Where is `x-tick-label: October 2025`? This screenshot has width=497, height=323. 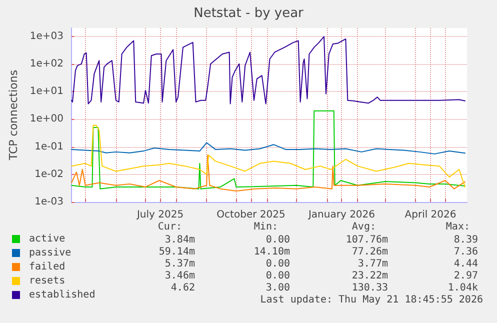
x-tick-label: October 2025 is located at coordinates (251, 215).